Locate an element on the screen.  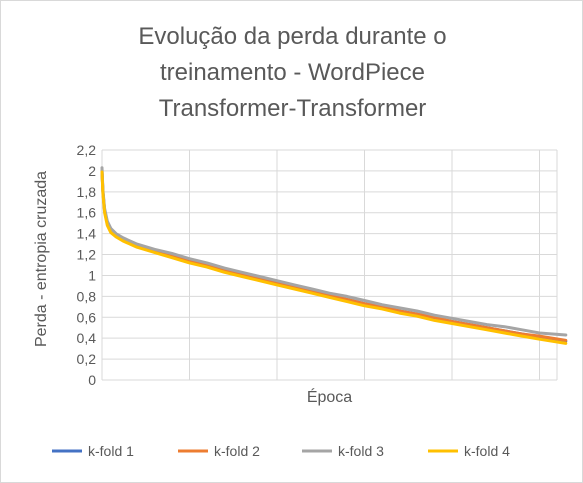
legend-label-kfold-3: k-fold 3 is located at coordinates (361, 451).